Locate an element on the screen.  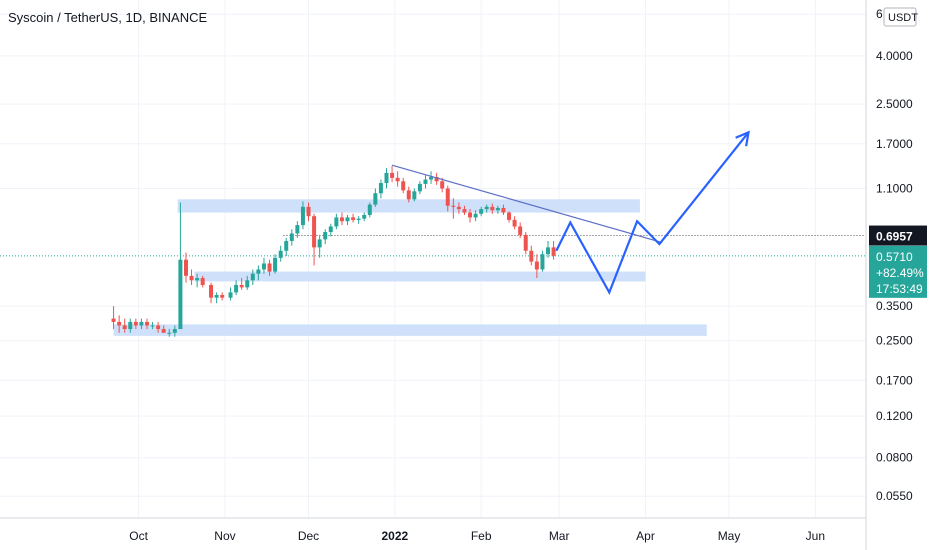
candlestick-series is located at coordinates (333, 251).